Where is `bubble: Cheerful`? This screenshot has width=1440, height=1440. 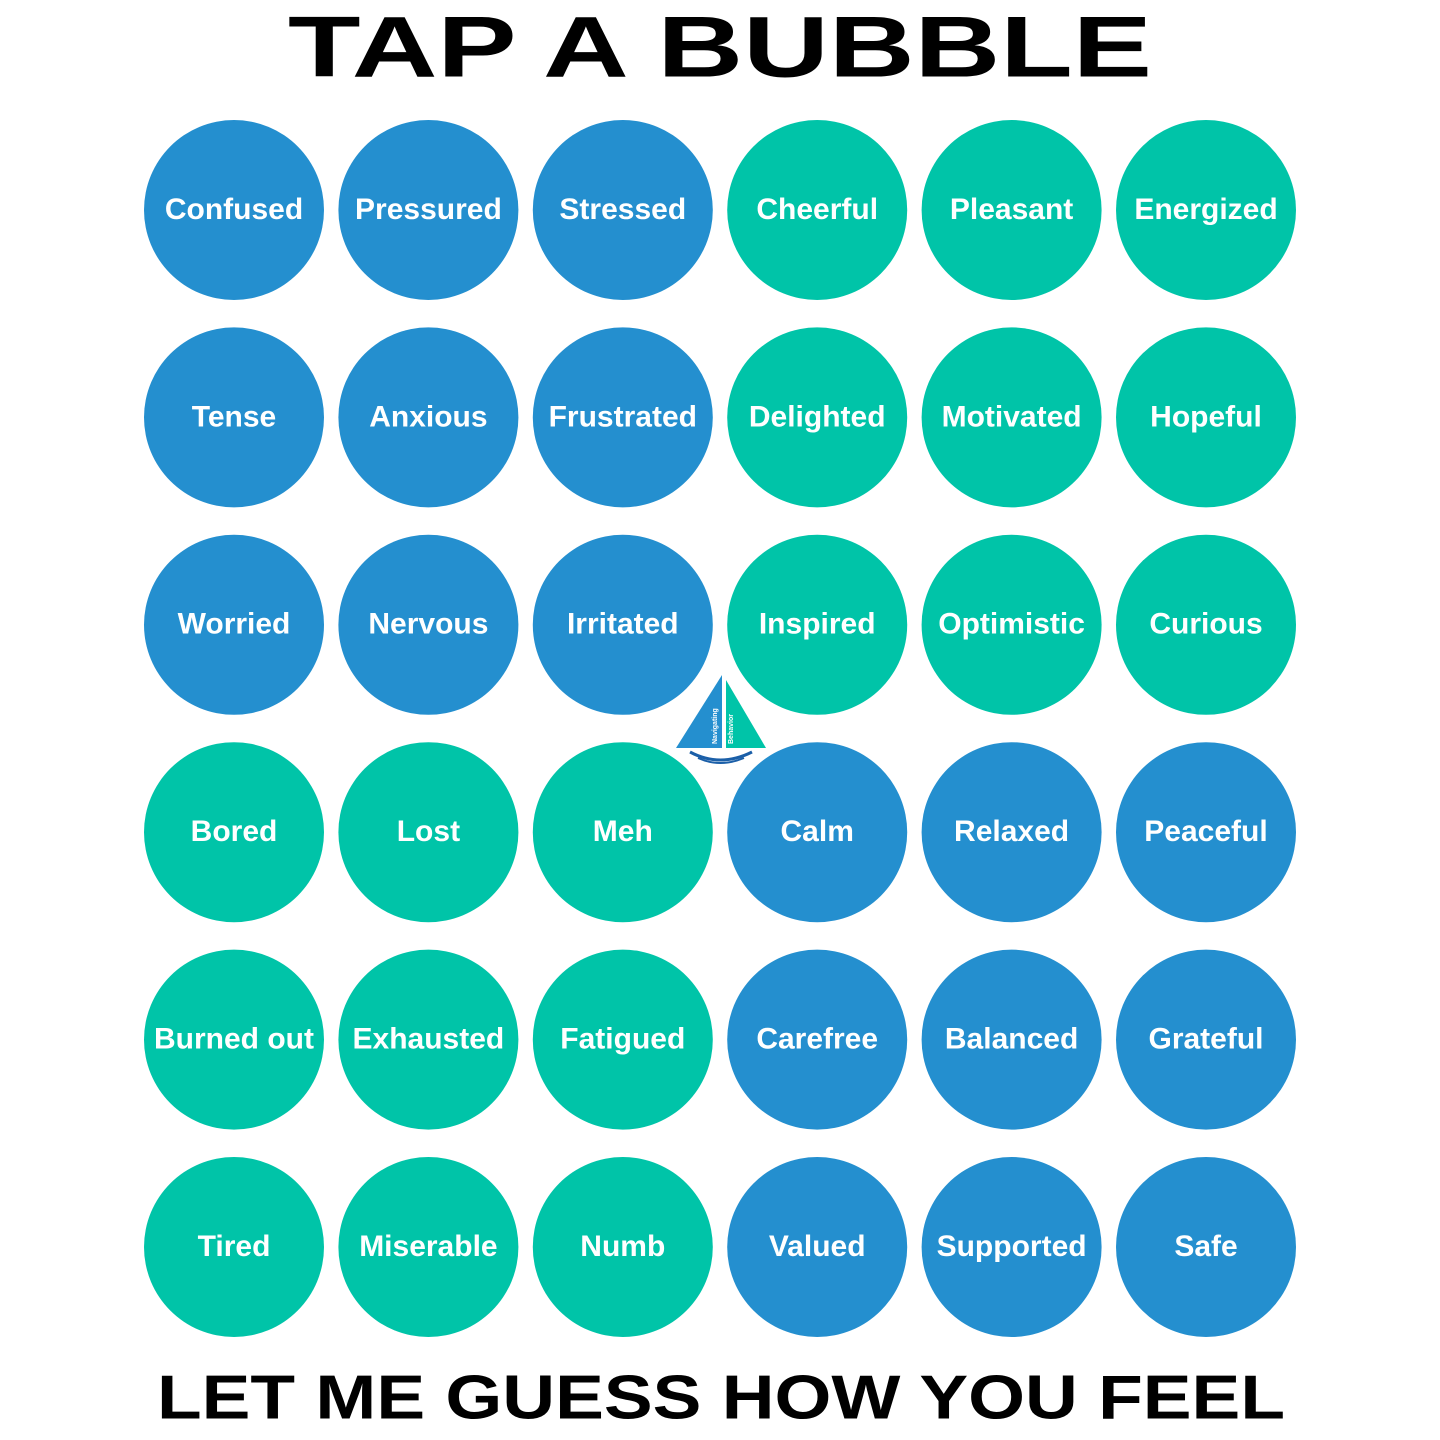 bubble: Cheerful is located at coordinates (817, 210).